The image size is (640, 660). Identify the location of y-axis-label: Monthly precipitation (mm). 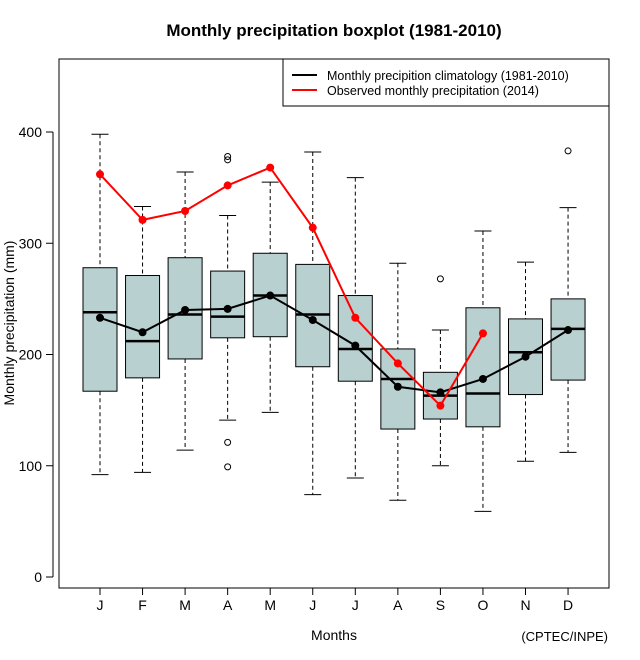
(9, 323).